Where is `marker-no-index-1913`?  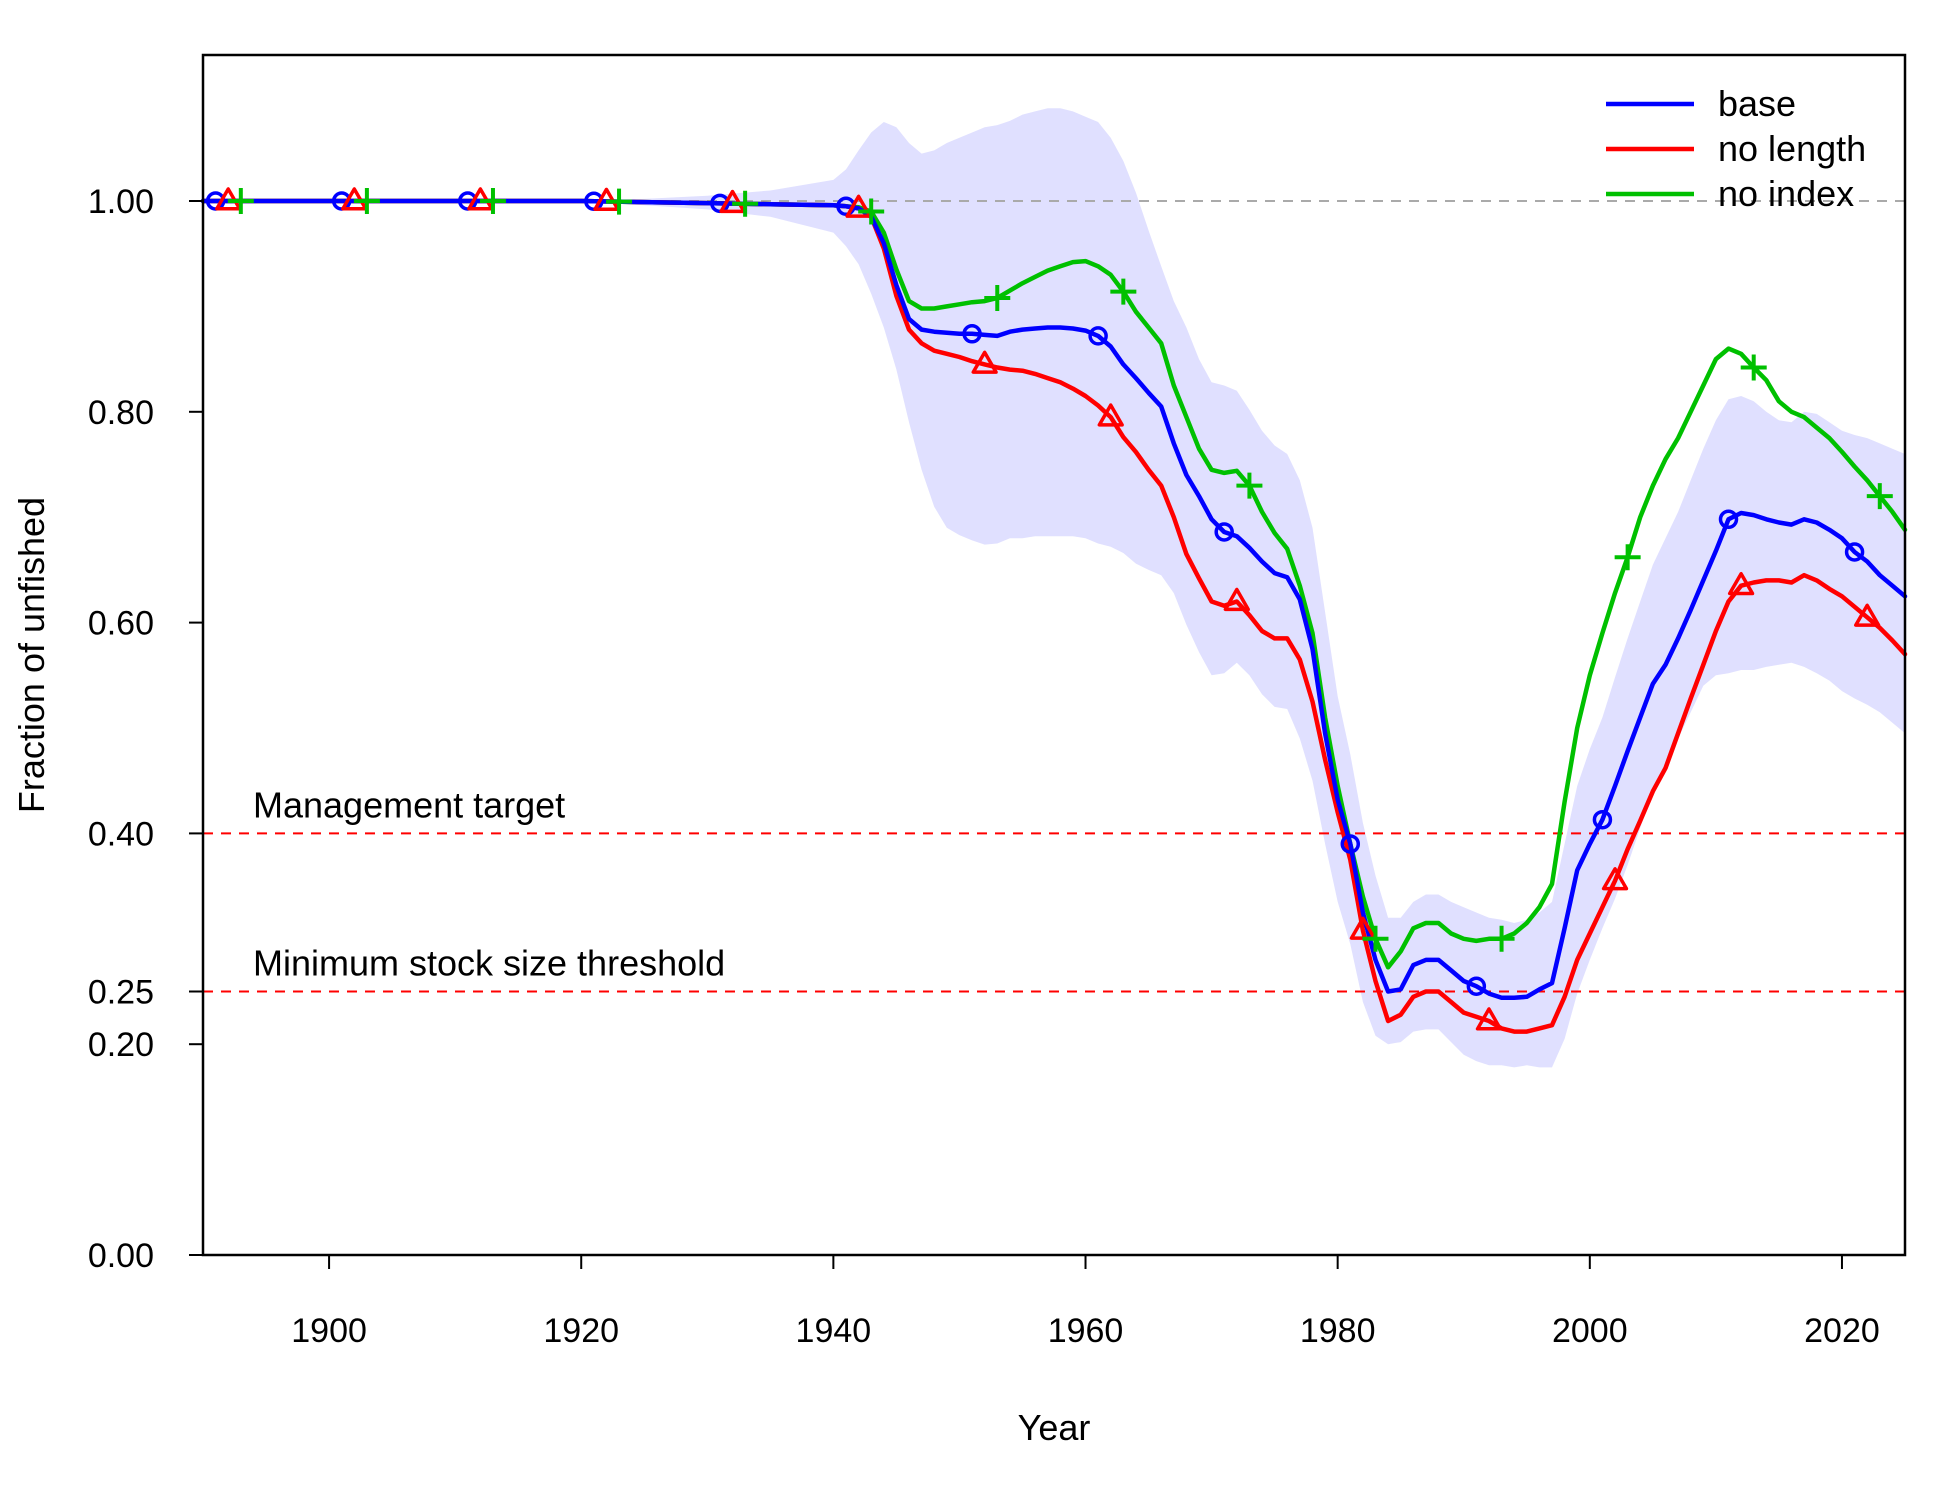 marker-no-index-1913 is located at coordinates (492, 201).